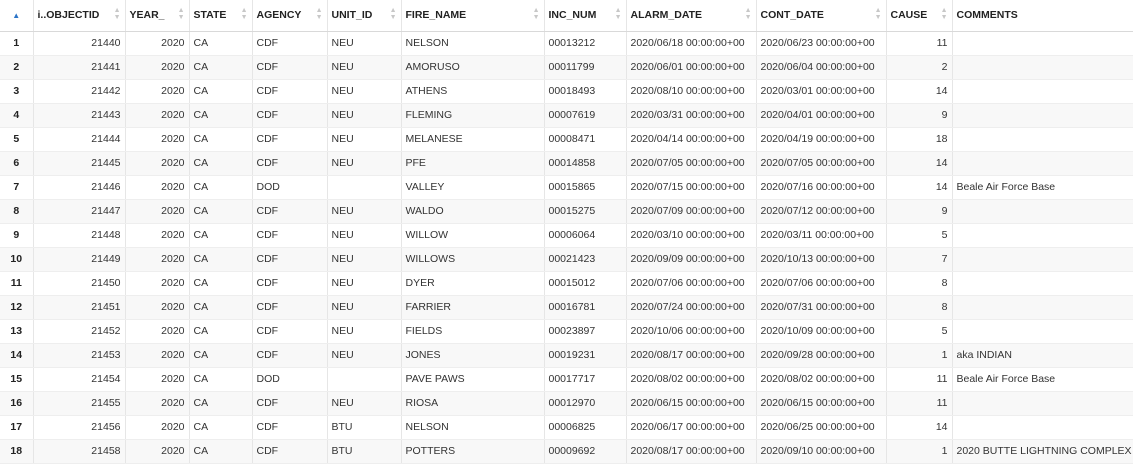 Image resolution: width=1133 pixels, height=466 pixels. I want to click on column-header-alarm_date: ALARM_DATE ▲ ▼, so click(691, 16).